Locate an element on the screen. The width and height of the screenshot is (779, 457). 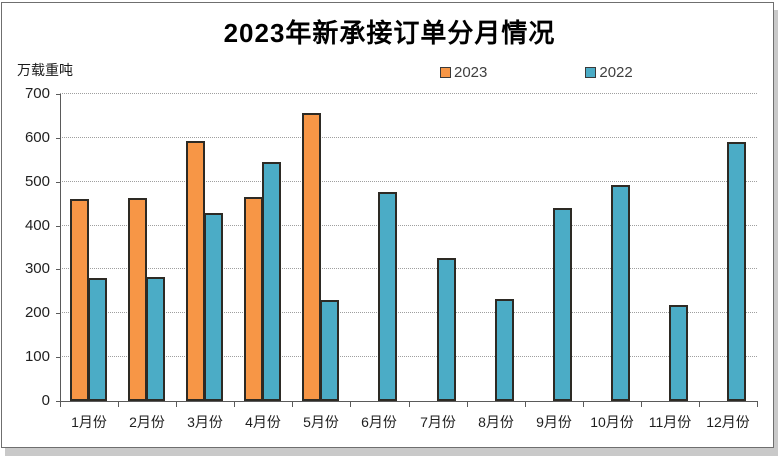
legend-item-2023: 2023 is located at coordinates (463, 72).